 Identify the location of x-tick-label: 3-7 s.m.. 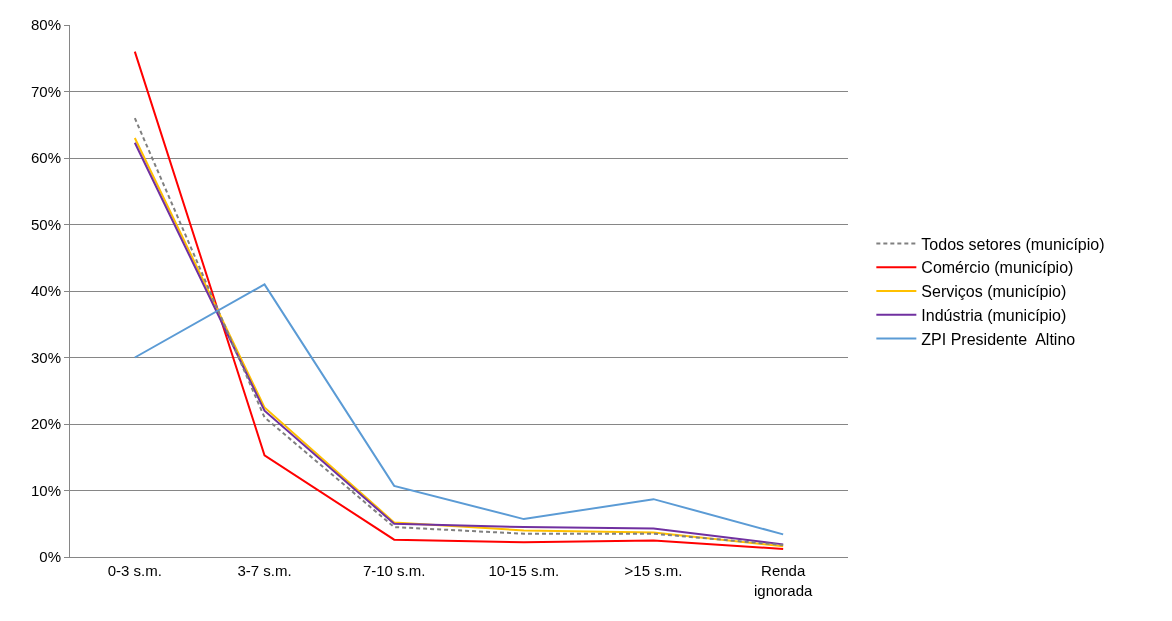
(264, 570).